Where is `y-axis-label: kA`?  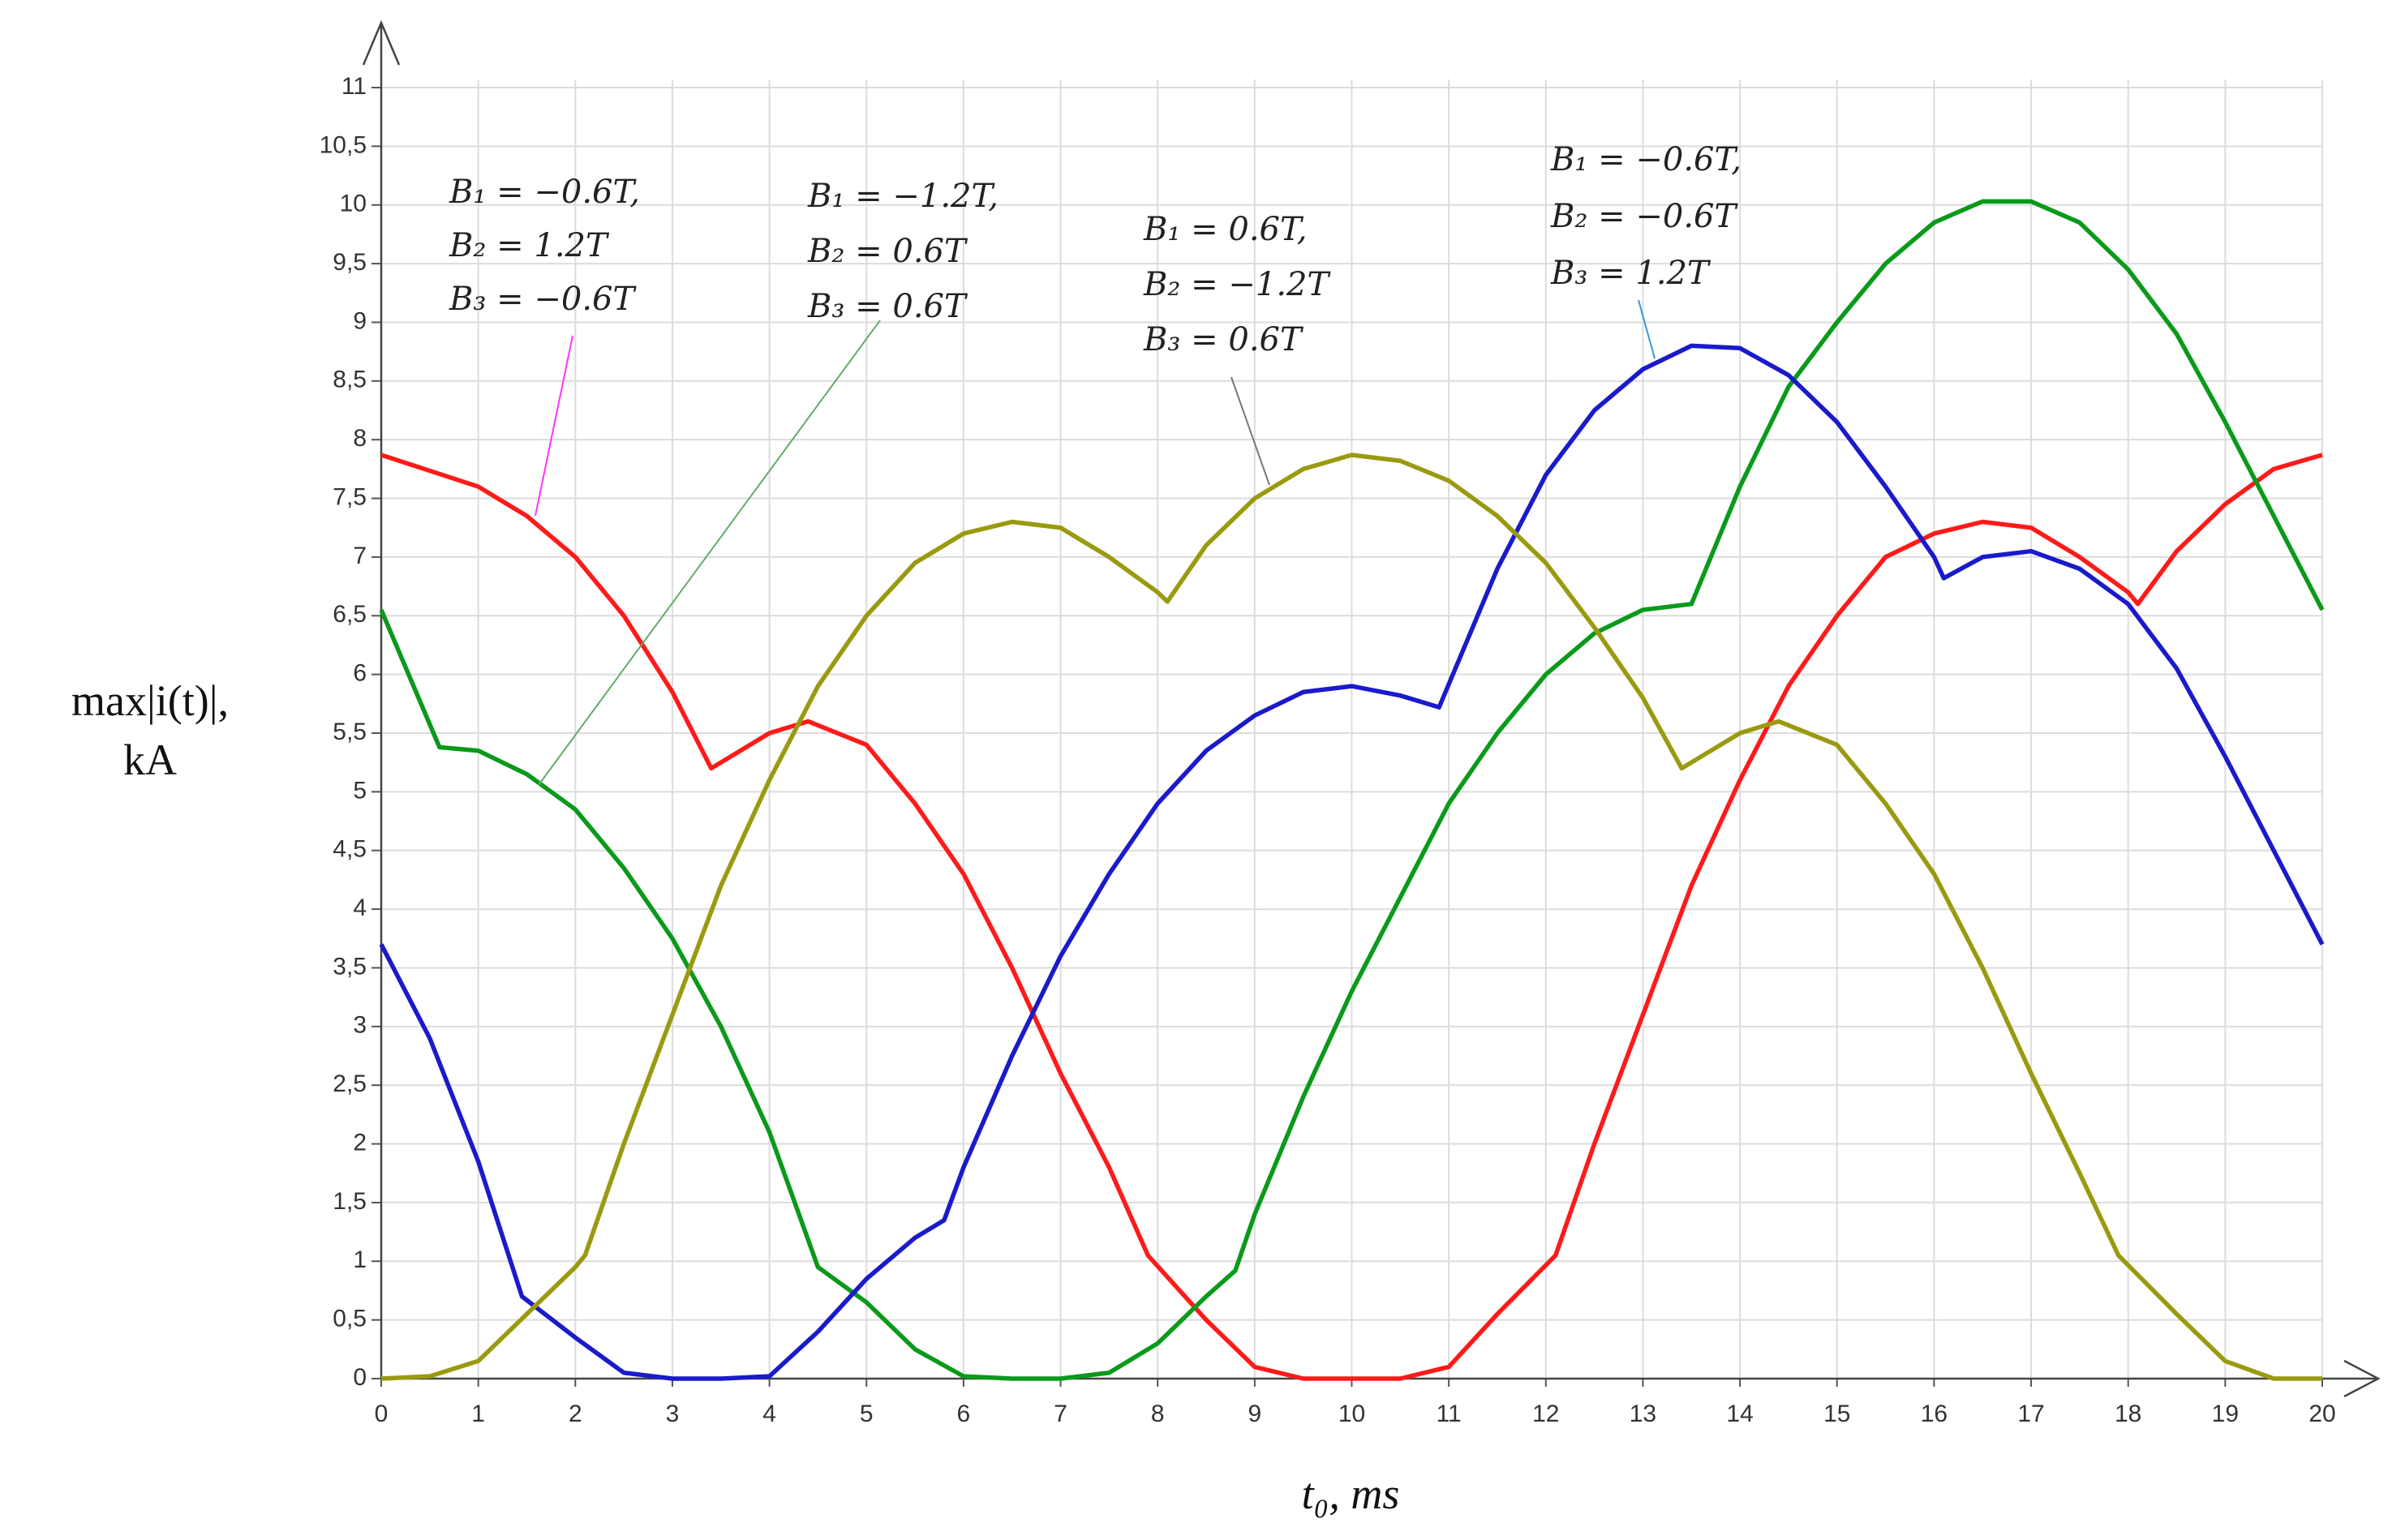
y-axis-label: kA is located at coordinates (150, 760).